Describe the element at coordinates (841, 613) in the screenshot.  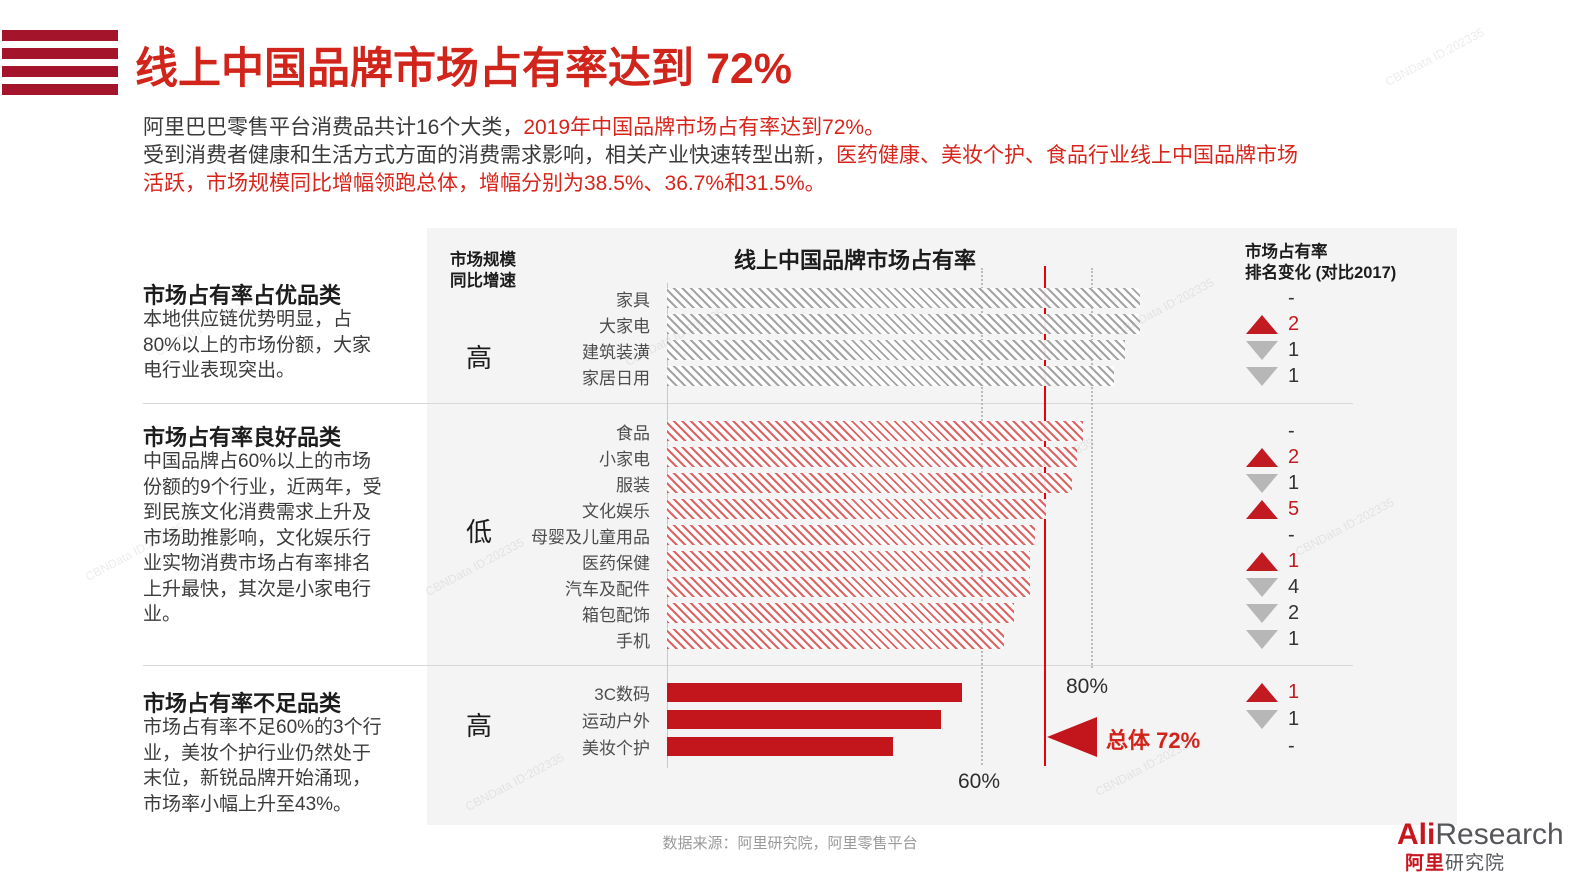
I see `bar-箱包配饰` at that location.